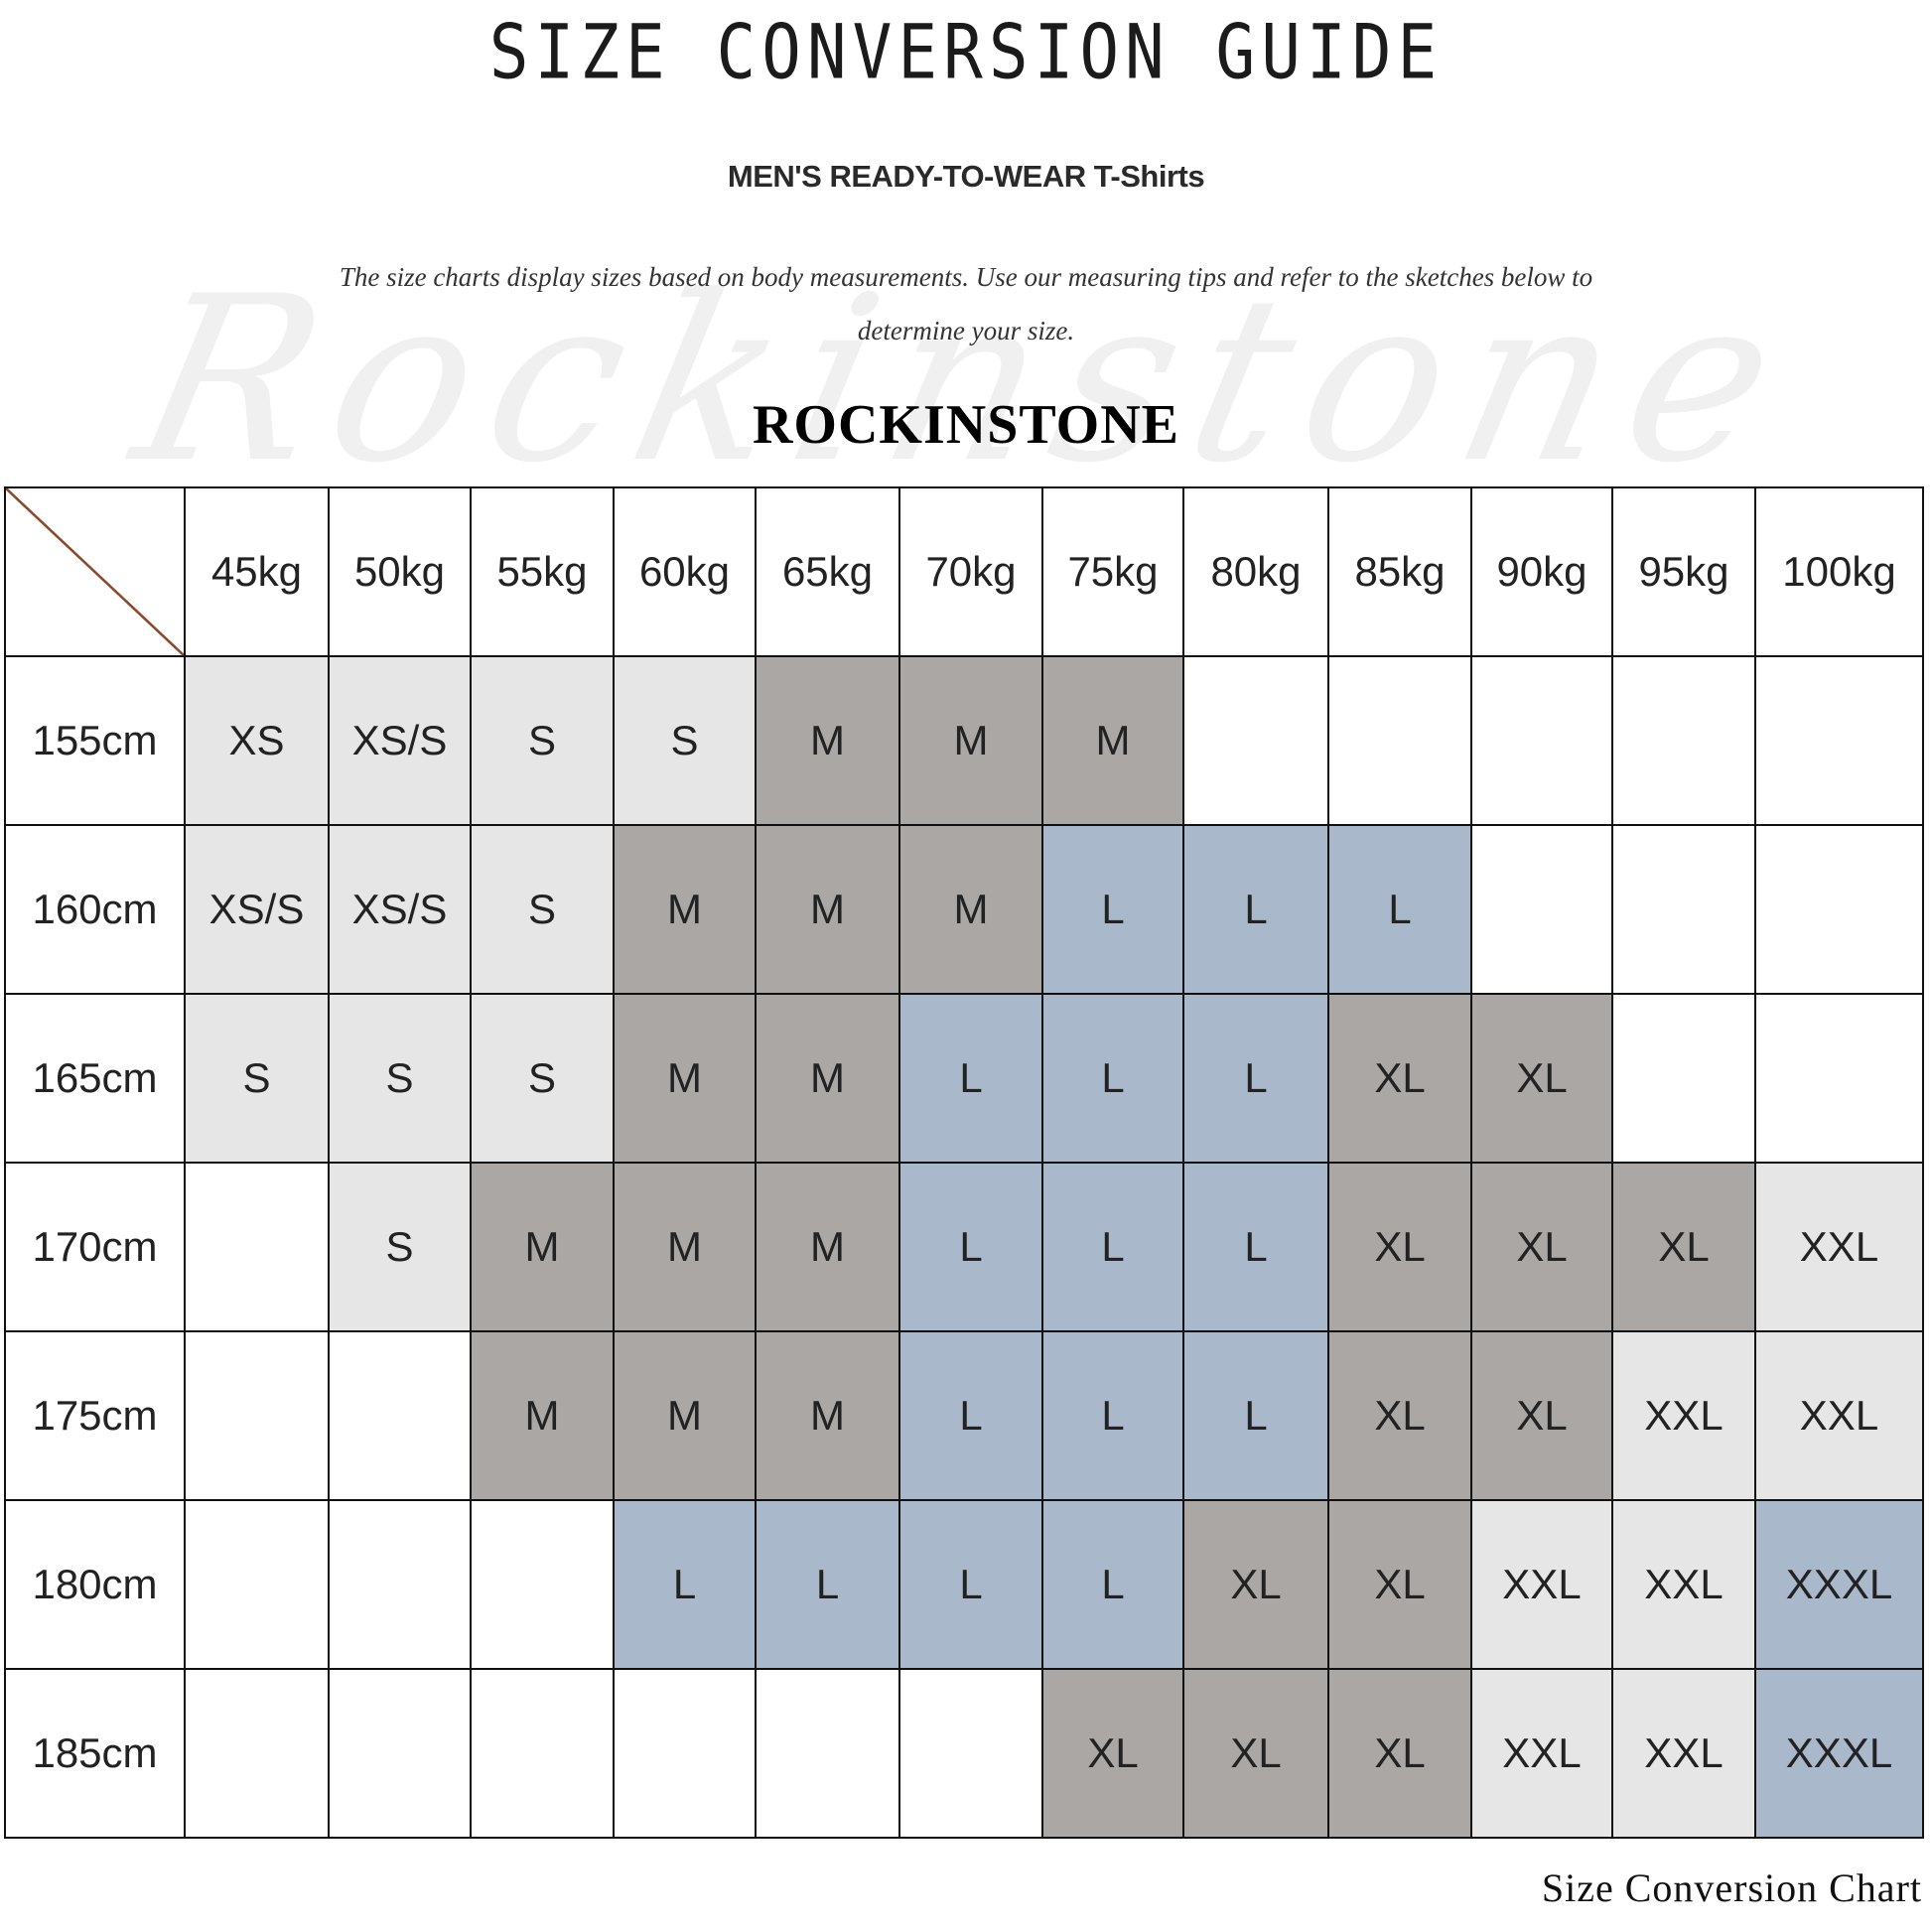  Describe the element at coordinates (1839, 572) in the screenshot. I see `column-header: 100kg` at that location.